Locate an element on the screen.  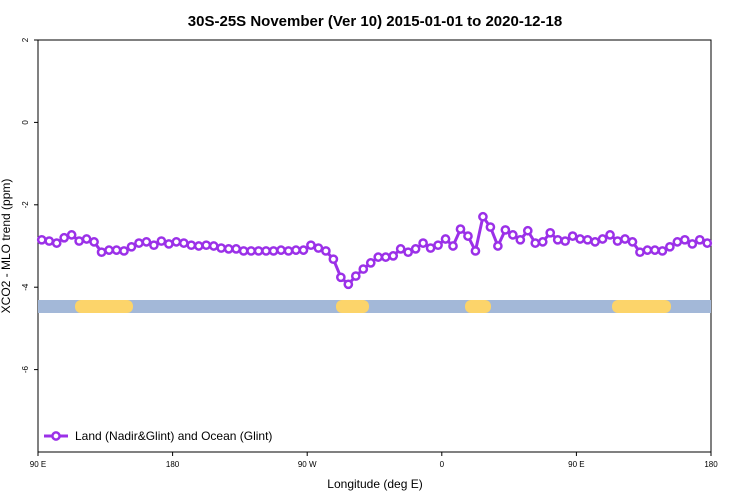
x-tick-label: 90 W is located at coordinates (307, 464).